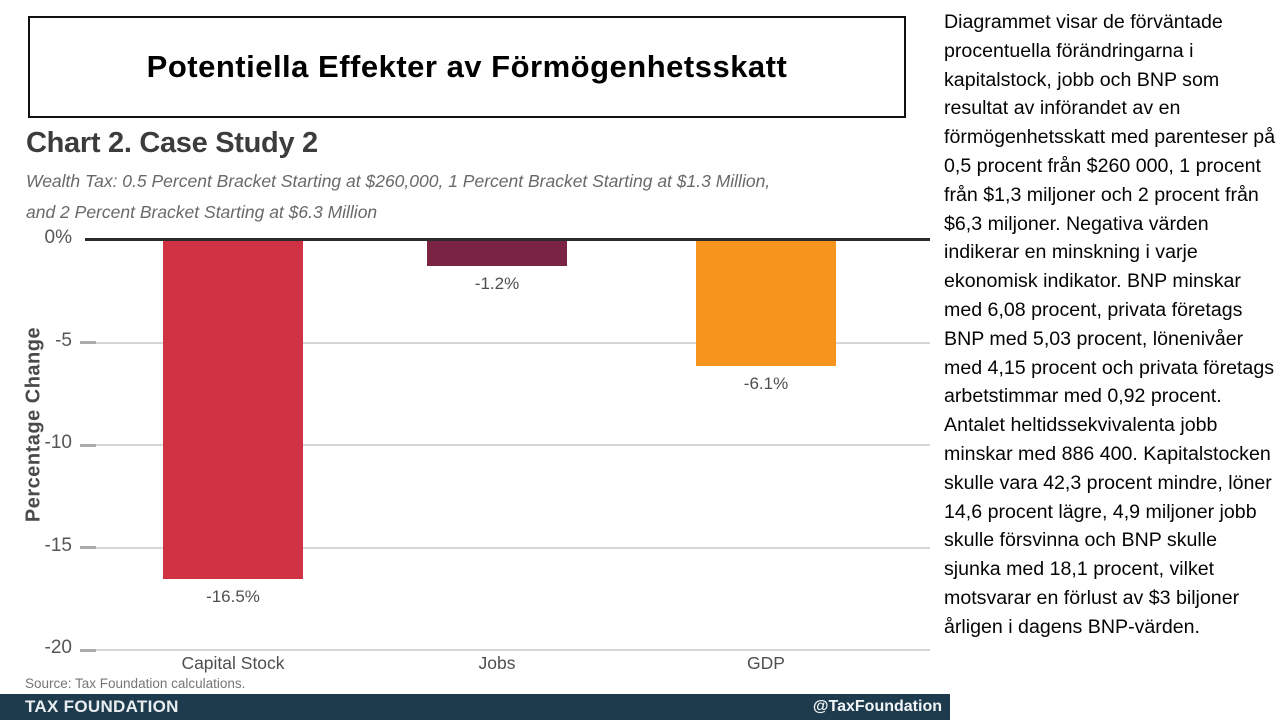  I want to click on y-tick-label: 0%, so click(58, 237).